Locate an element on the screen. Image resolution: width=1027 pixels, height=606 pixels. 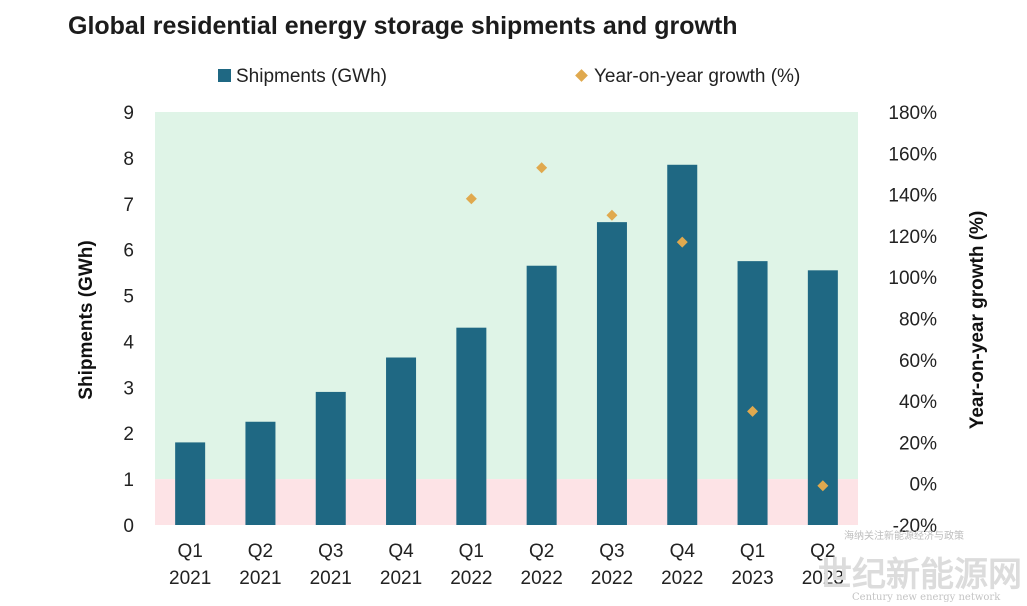
y2-tick-label: 20% is located at coordinates (918, 443).